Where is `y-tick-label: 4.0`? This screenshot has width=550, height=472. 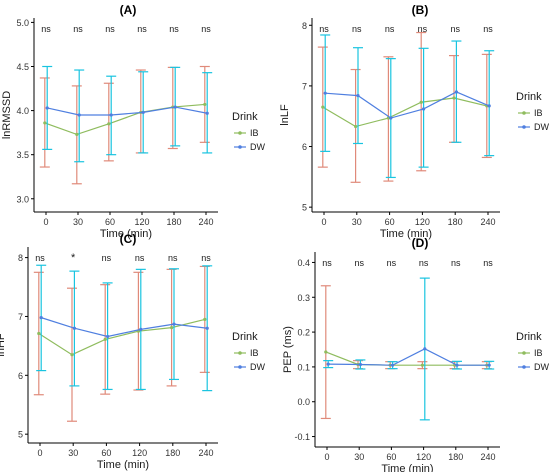 y-tick-label: 4.0 is located at coordinates (22, 111).